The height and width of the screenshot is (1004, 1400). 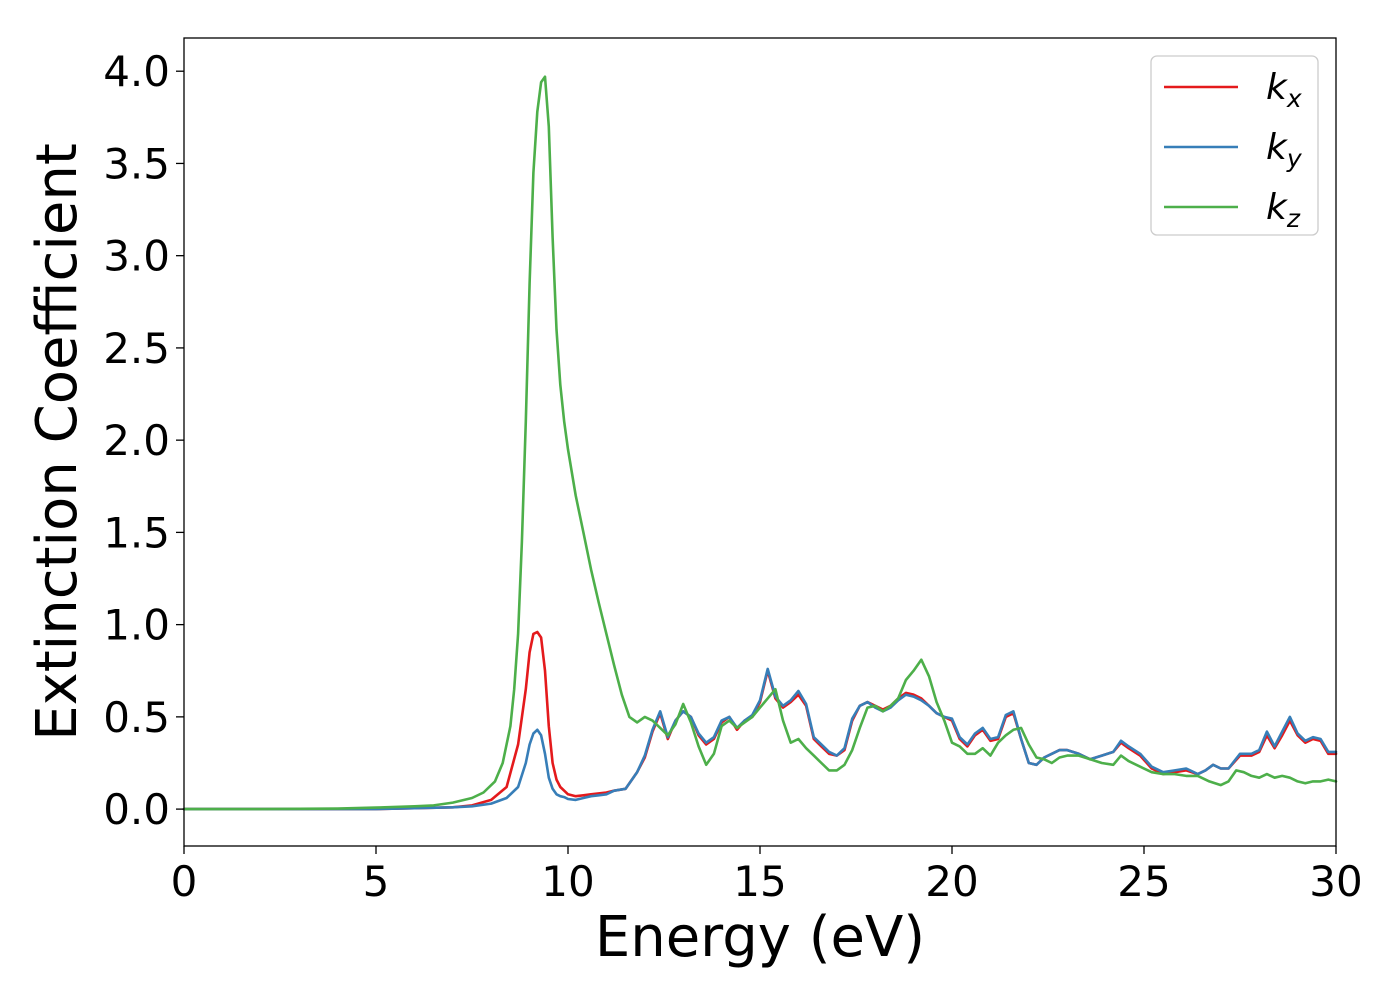 I want to click on x-tick-label: 30, so click(x=1335, y=881).